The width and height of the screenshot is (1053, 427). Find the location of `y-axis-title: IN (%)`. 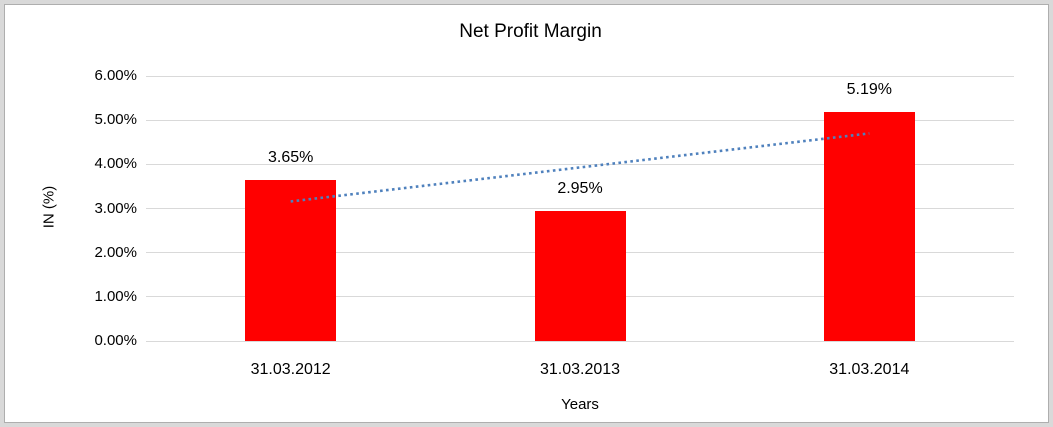

y-axis-title: IN (%) is located at coordinates (49, 207).